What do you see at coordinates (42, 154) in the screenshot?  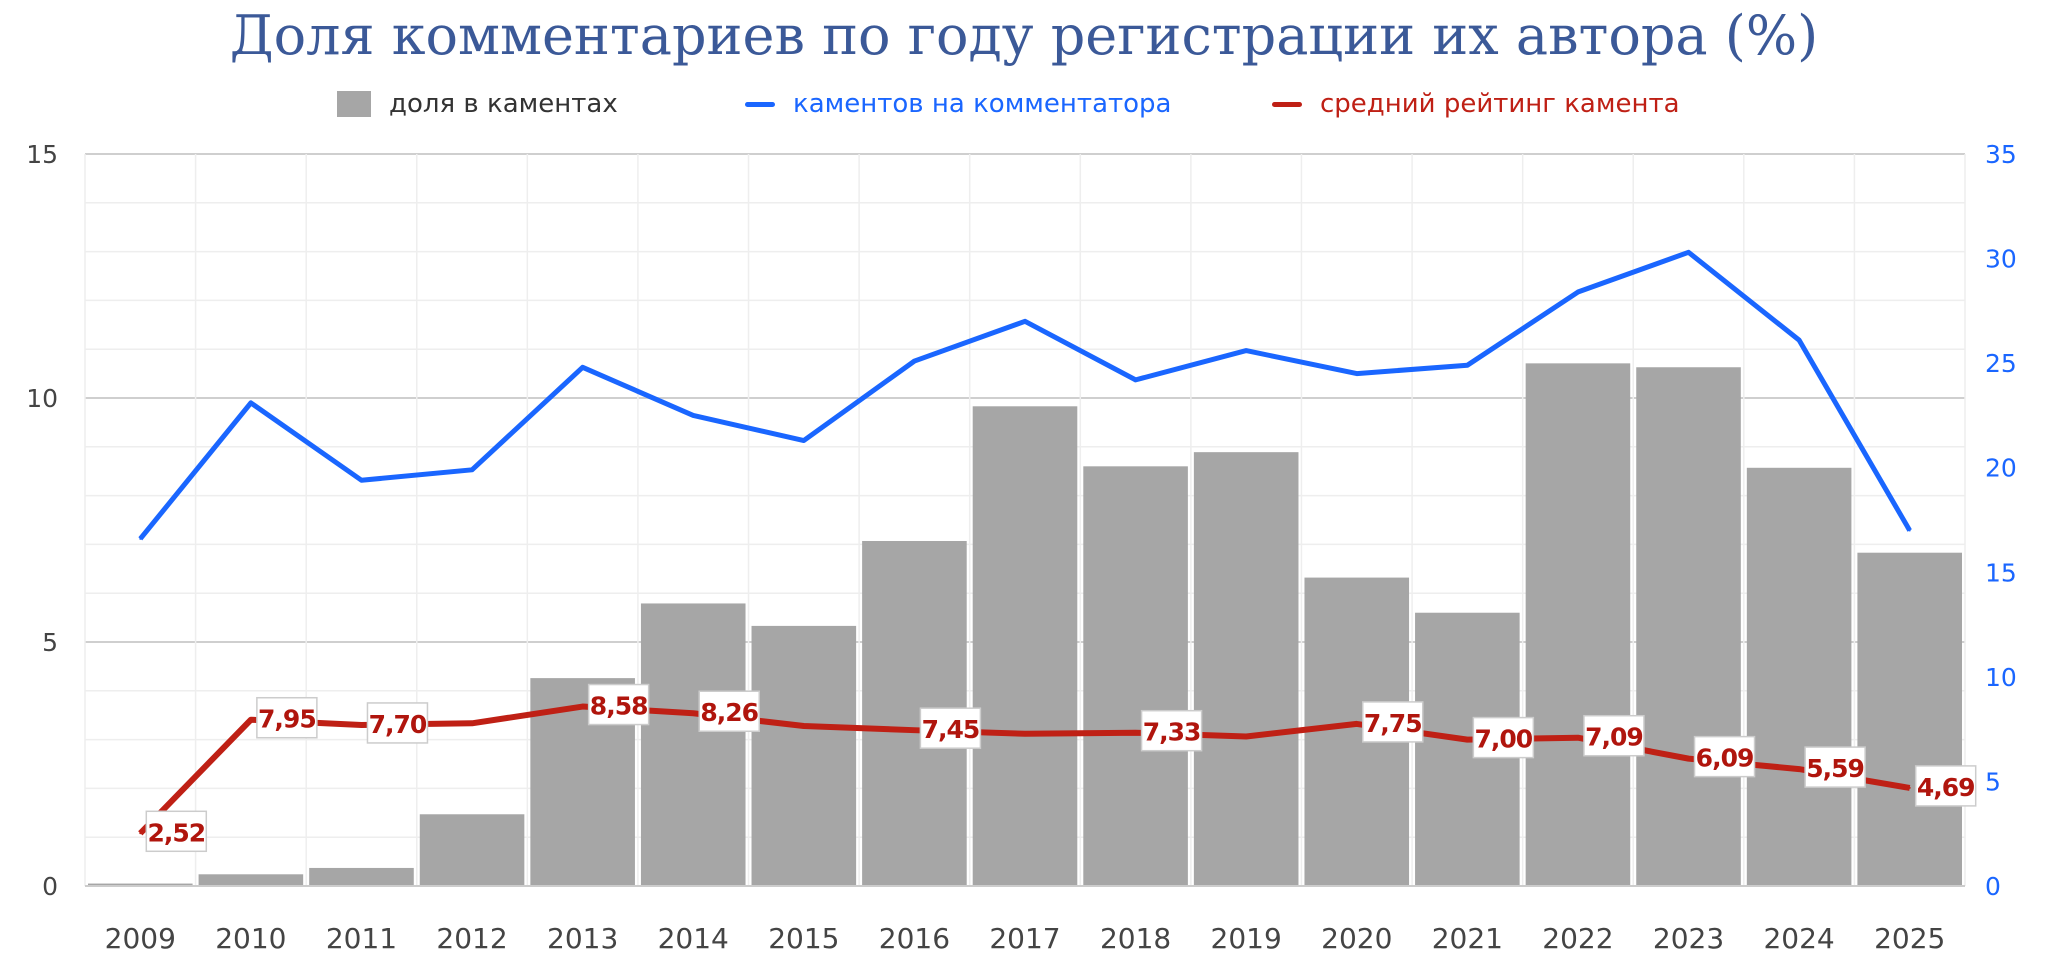 I see `left-axis-tick: 15` at bounding box center [42, 154].